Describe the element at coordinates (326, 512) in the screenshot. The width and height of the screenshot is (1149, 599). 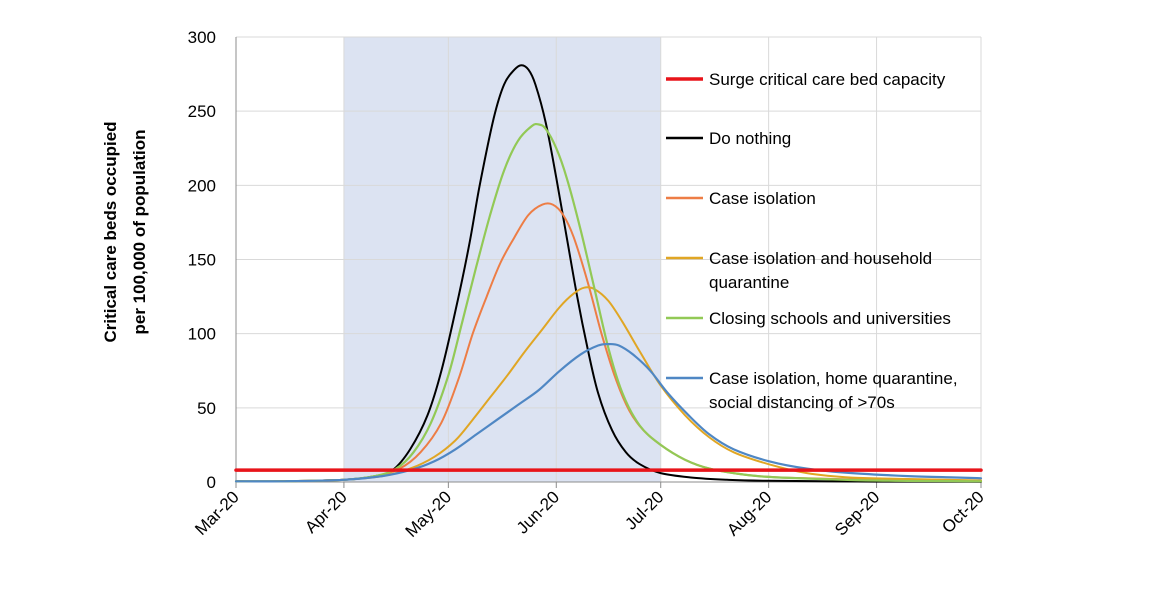
I see `x-tick-label: Apr-20` at that location.